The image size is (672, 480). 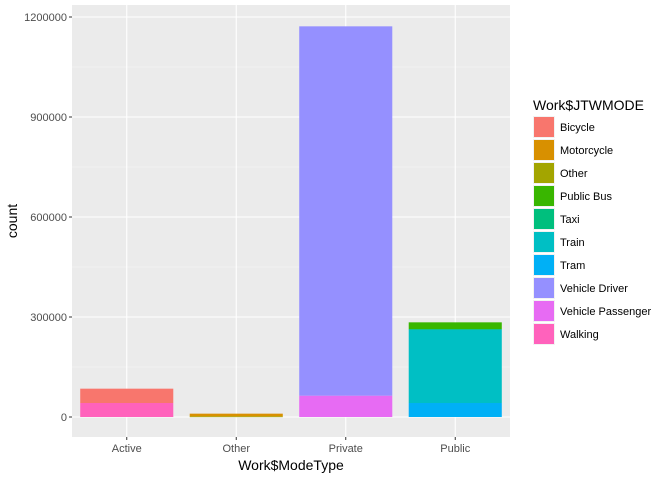 I want to click on y-tick-label: 0, so click(x=64, y=418).